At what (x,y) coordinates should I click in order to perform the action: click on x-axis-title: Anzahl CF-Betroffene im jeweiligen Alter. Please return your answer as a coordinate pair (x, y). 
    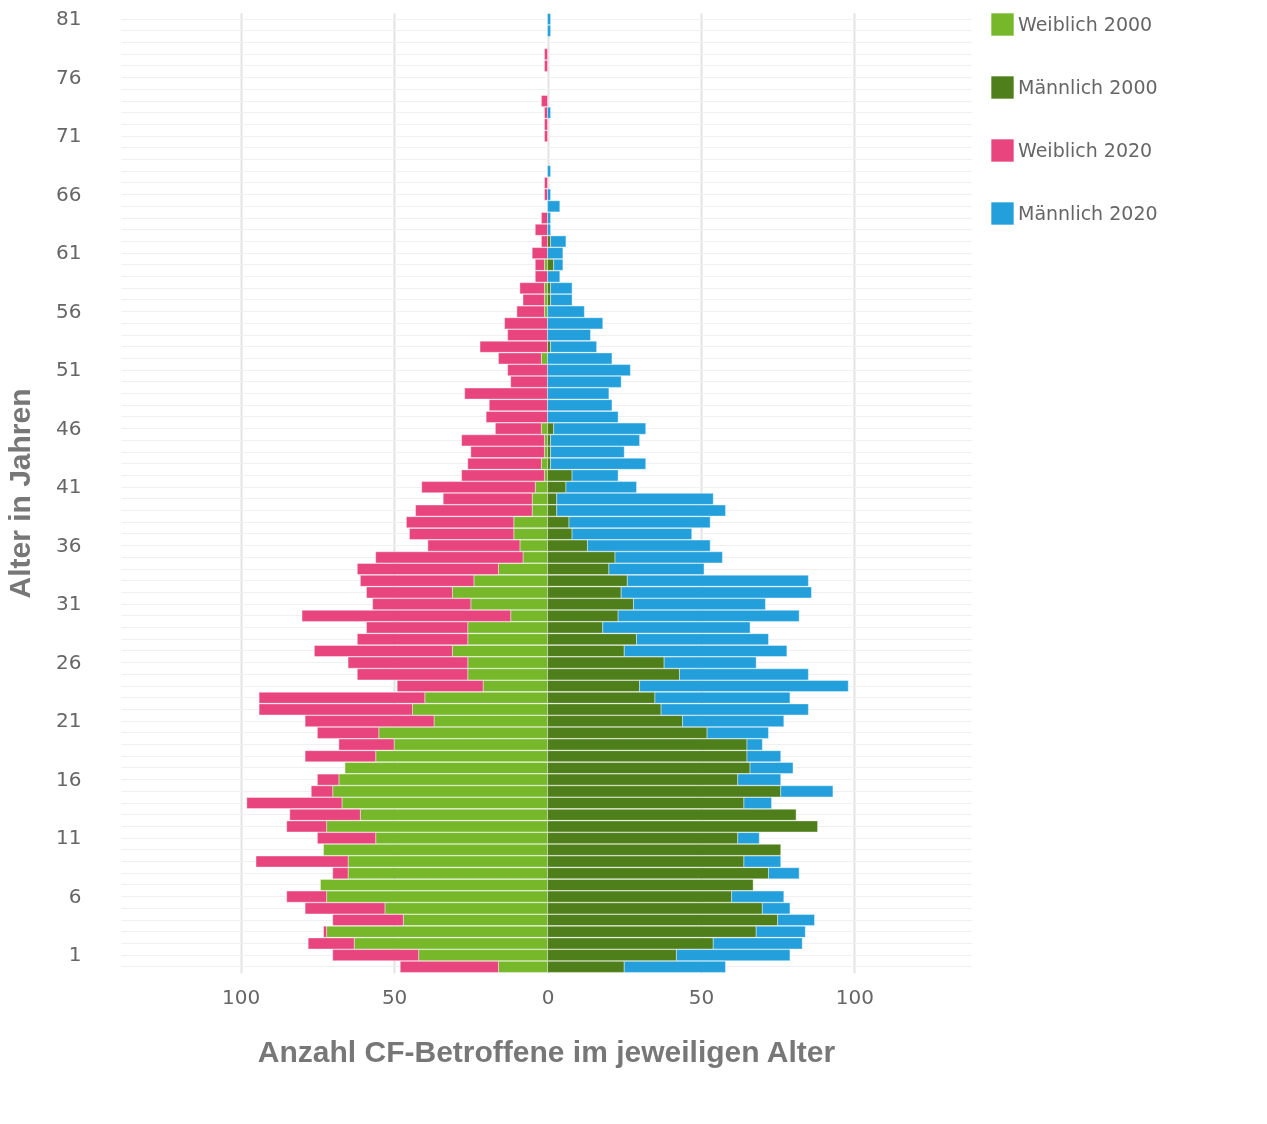
    Looking at the image, I should click on (546, 1051).